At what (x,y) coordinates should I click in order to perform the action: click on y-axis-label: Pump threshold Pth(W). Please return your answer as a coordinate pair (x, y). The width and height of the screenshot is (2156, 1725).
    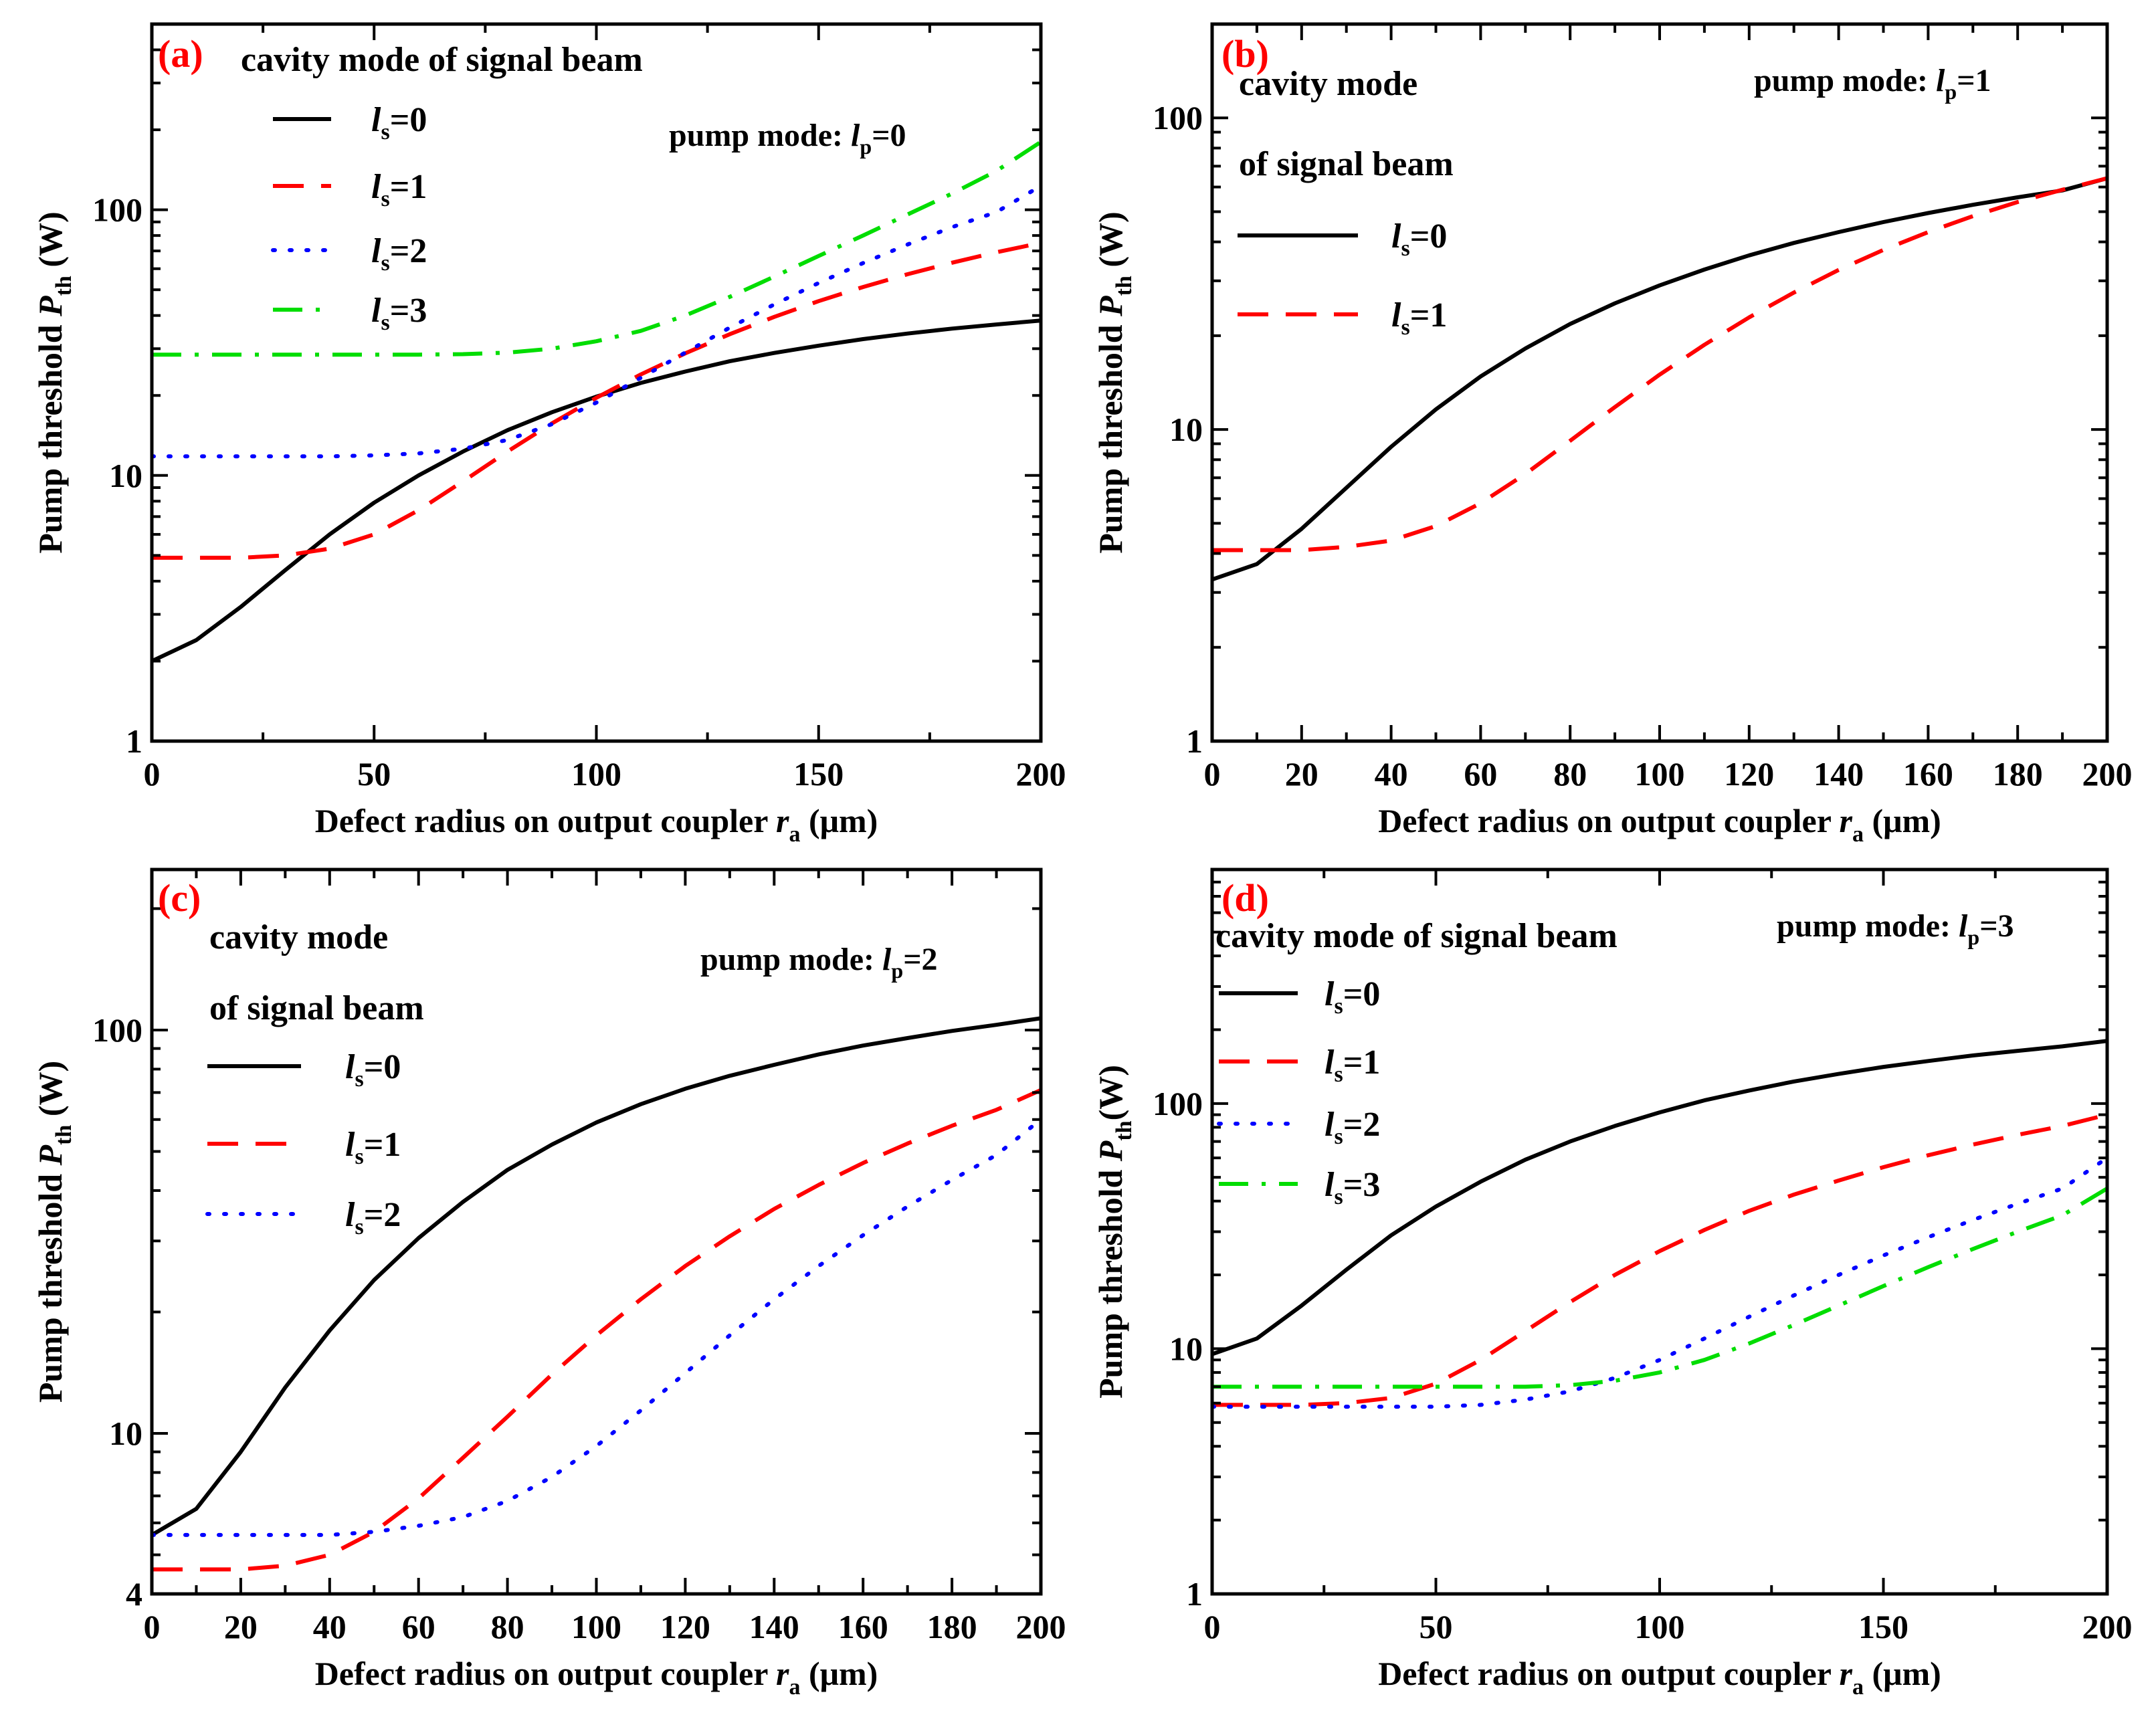
    Looking at the image, I should click on (1114, 1232).